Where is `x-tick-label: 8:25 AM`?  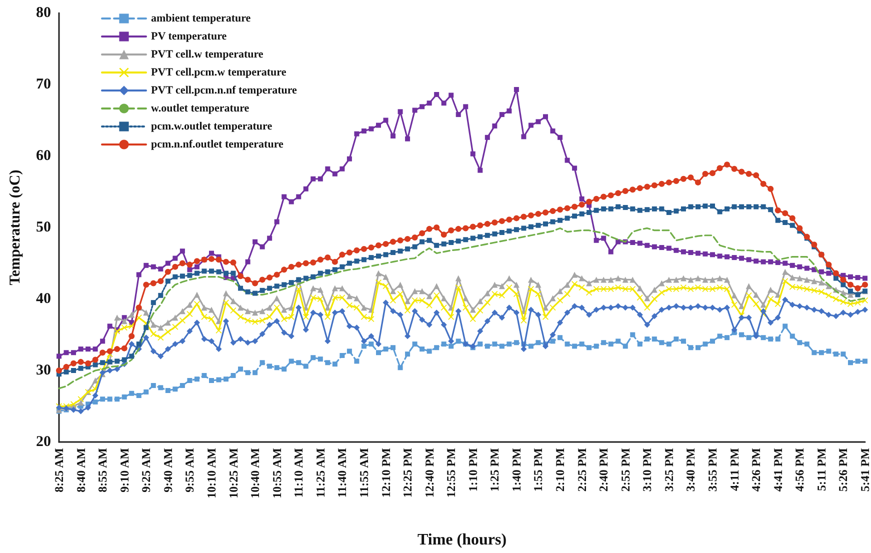
x-tick-label: 8:25 AM is located at coordinates (59, 470).